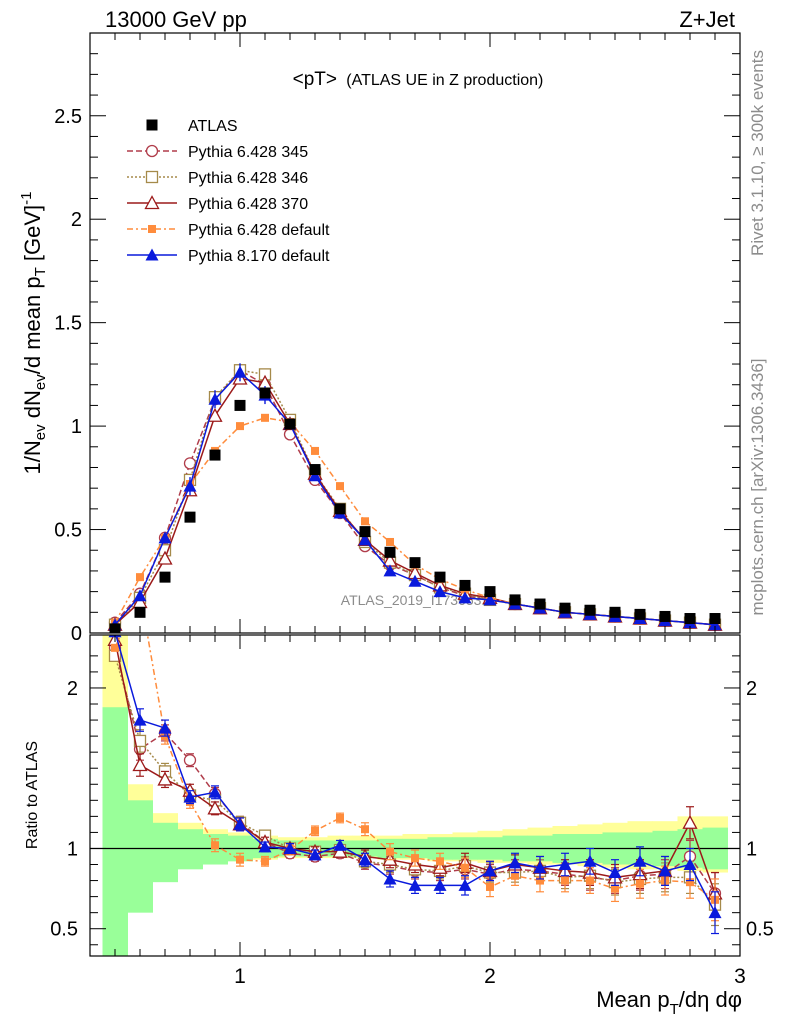 This screenshot has width=786, height=1024. Describe the element at coordinates (76, 634) in the screenshot. I see `y-tick-label: 0` at that location.